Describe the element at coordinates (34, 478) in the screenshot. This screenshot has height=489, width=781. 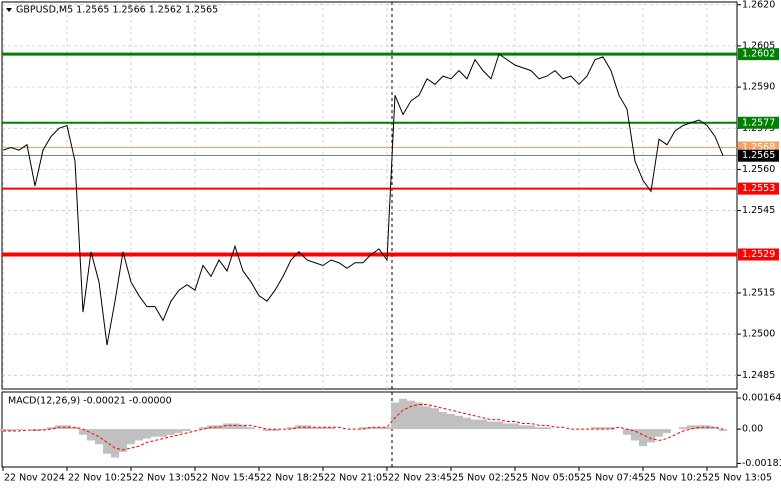
I see `x-tick-label: 22 Nov 2024` at that location.